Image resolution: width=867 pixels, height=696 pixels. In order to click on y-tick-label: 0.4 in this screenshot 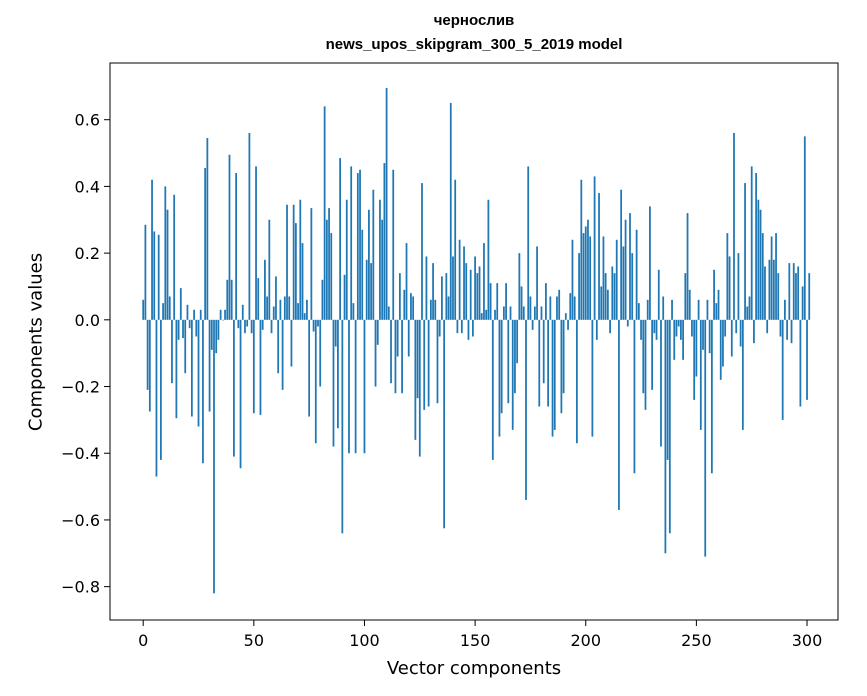, I will do `click(87, 186)`.